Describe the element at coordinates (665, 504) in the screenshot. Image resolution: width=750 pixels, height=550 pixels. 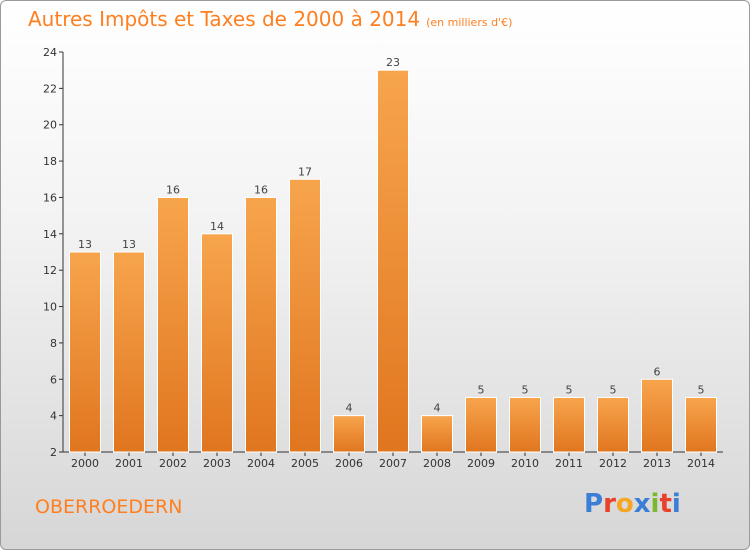
I see `logo-letter: t` at that location.